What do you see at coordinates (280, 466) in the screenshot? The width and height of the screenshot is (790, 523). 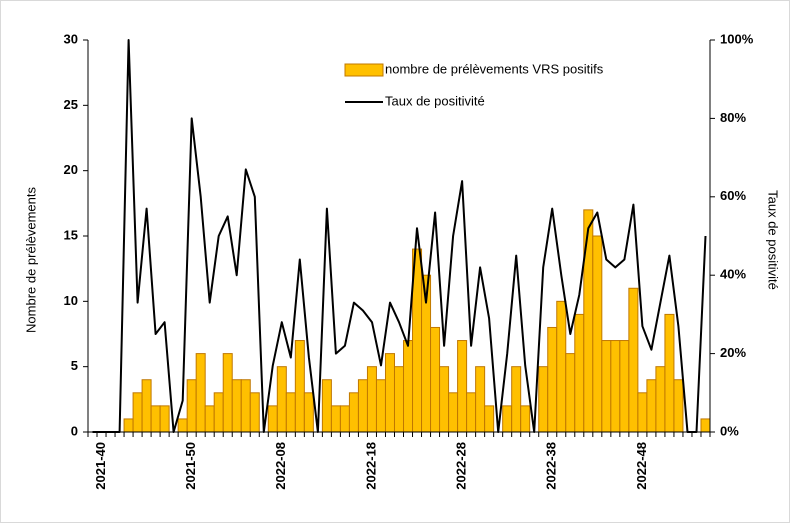 I see `x-tick-label: 2022-08` at bounding box center [280, 466].